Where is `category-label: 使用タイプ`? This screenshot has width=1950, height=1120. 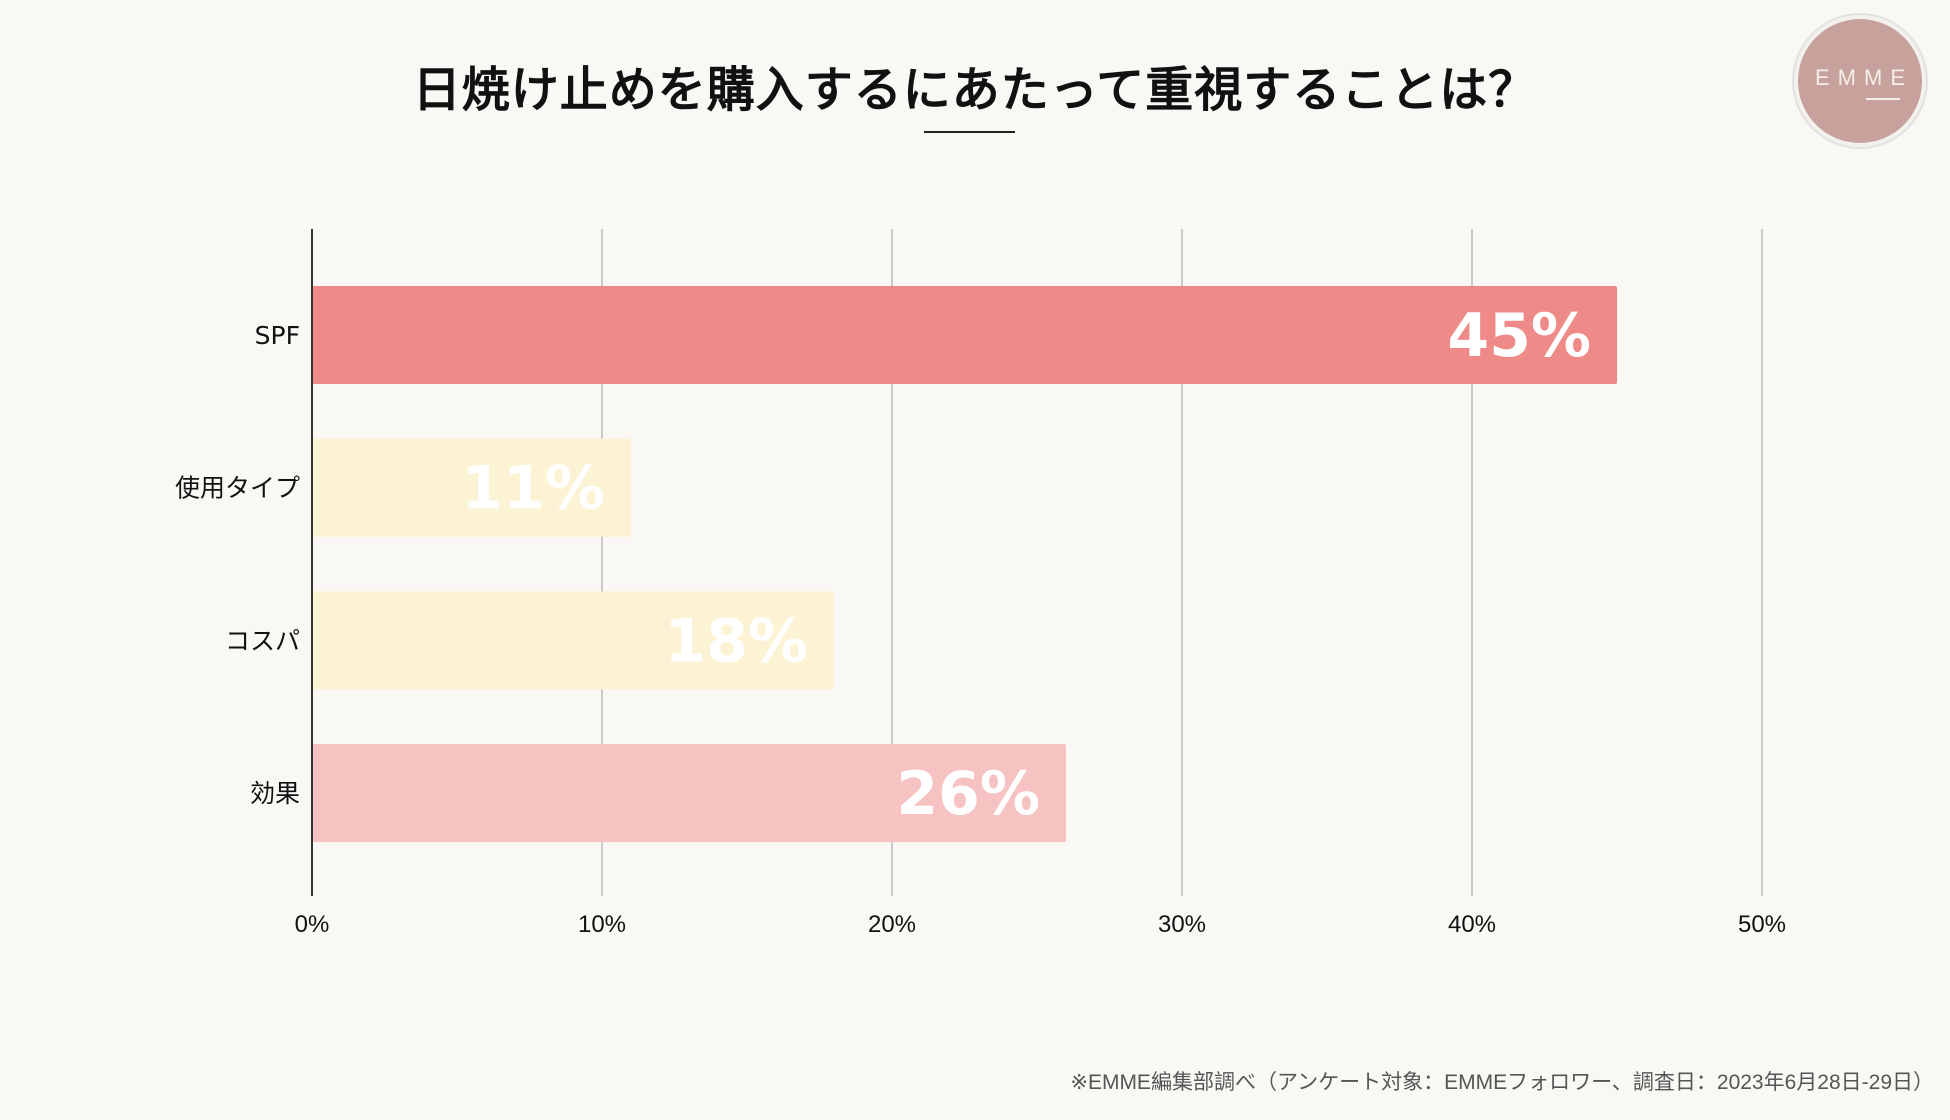
category-label: 使用タイプ is located at coordinates (237, 488).